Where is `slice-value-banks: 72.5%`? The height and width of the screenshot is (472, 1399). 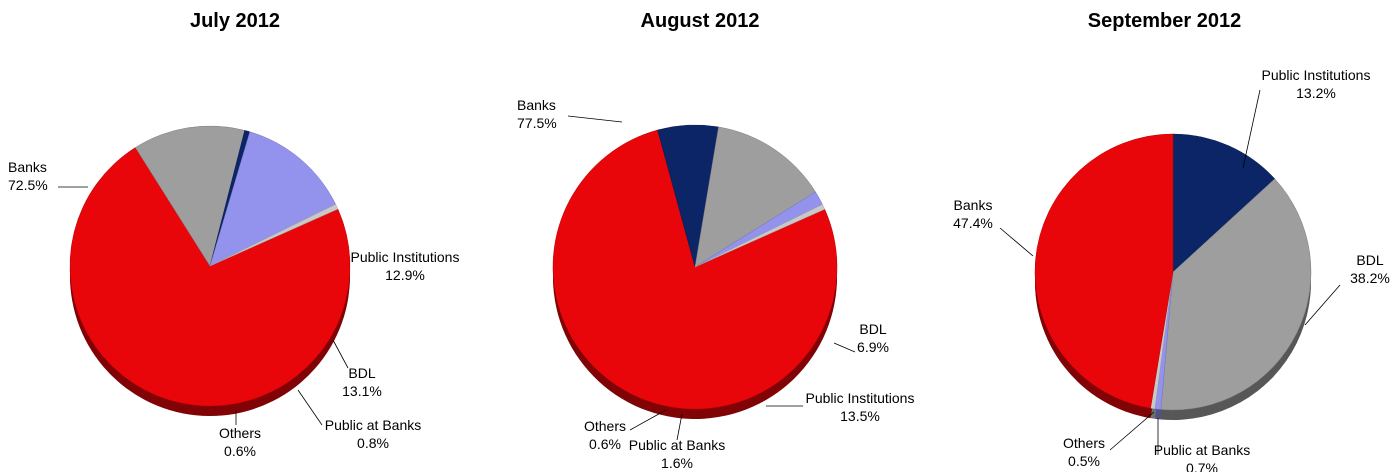
slice-value-banks: 72.5% is located at coordinates (28, 185).